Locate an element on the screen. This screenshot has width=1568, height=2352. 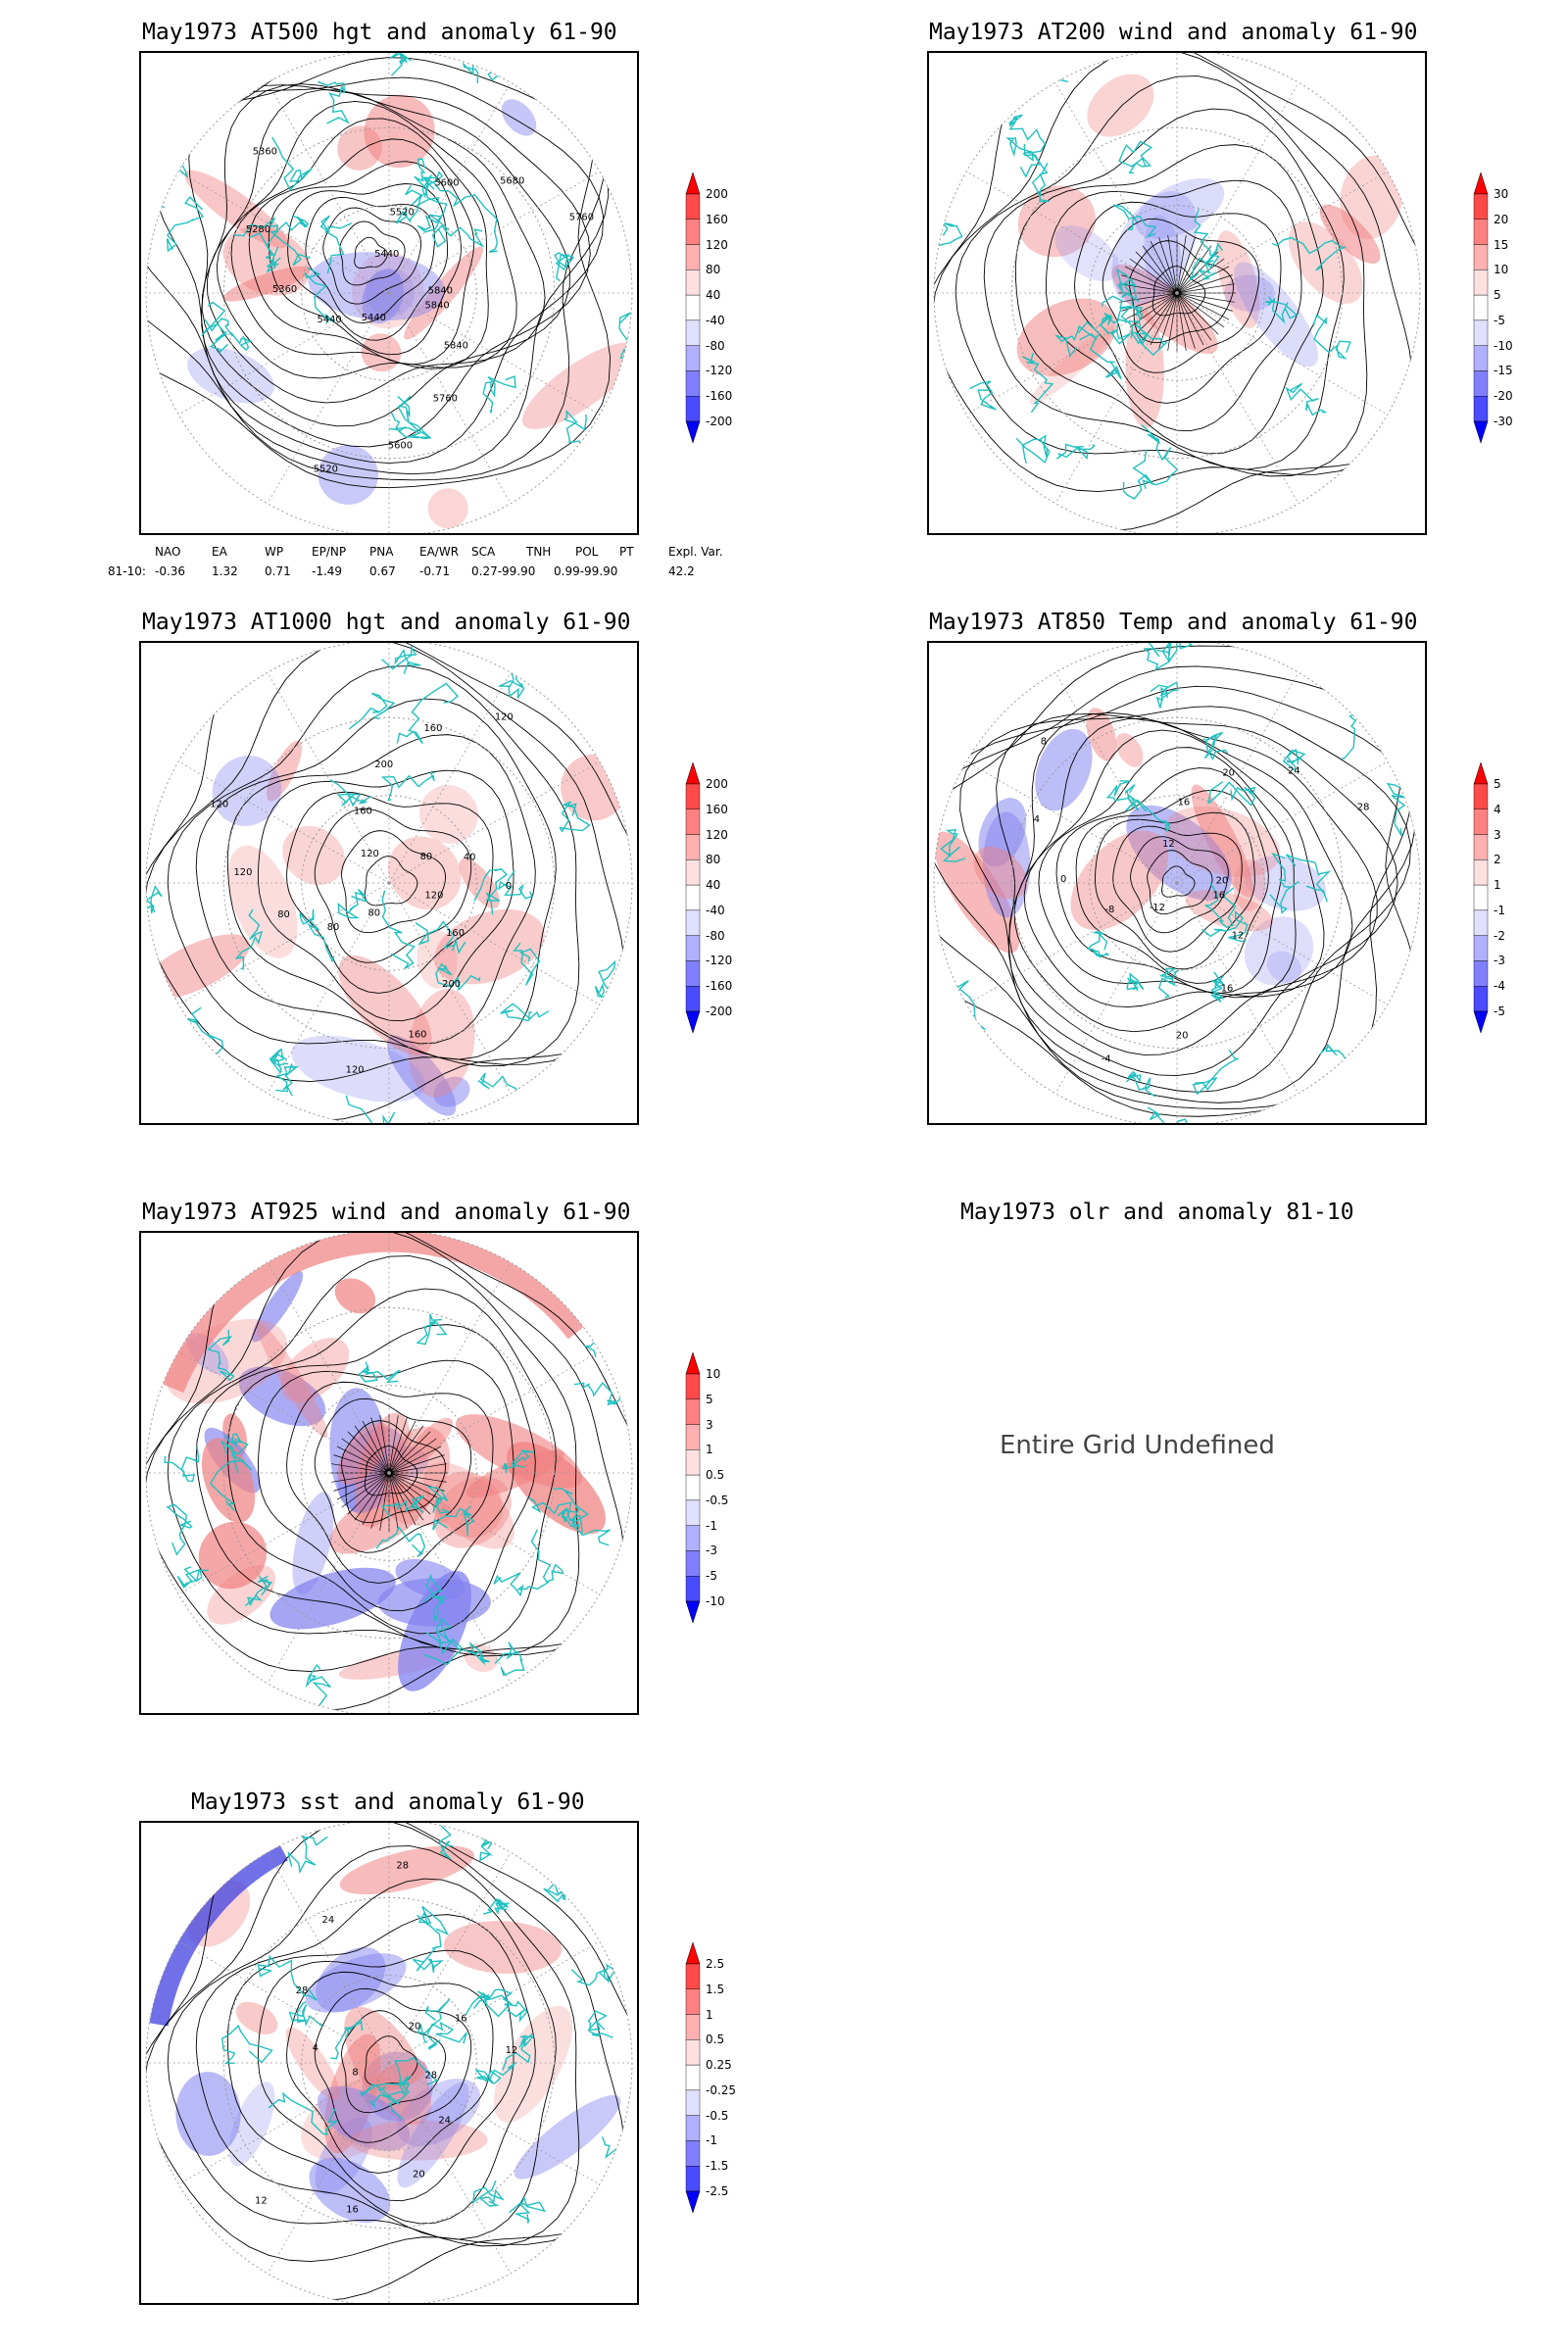
contour-label: 160 is located at coordinates (418, 1035).